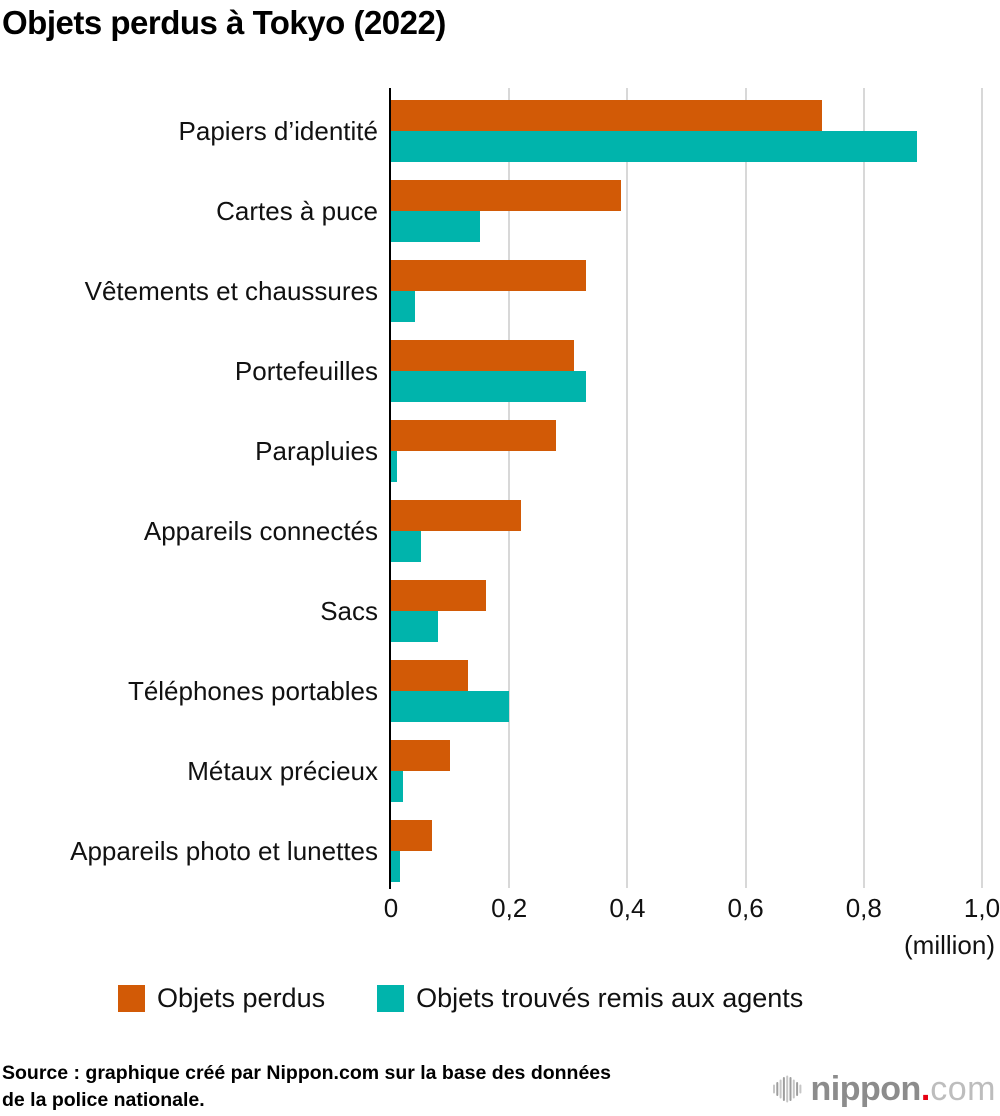 The image size is (1000, 1116). Describe the element at coordinates (278, 131) in the screenshot. I see `category-label: Papiers d’identité` at that location.